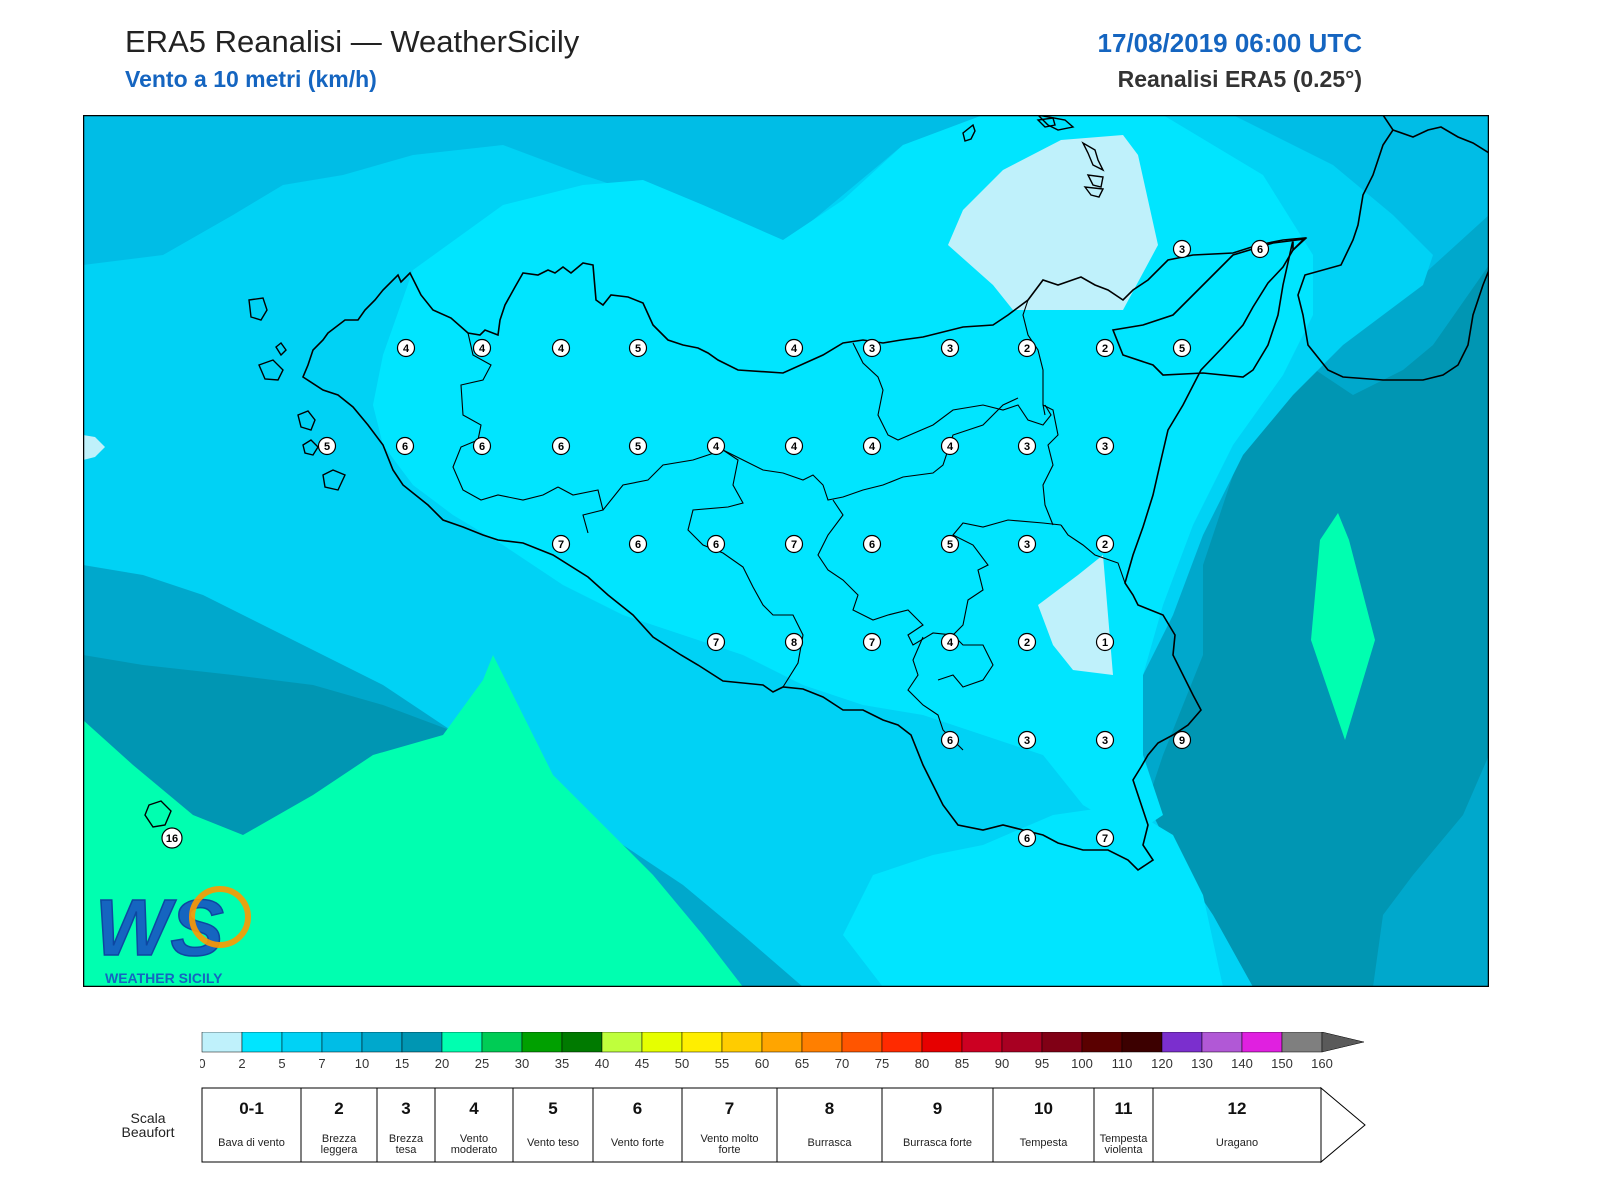 The width and height of the screenshot is (1600, 1200). I want to click on beaufort-description: Tempesta violenta, so click(1124, 1144).